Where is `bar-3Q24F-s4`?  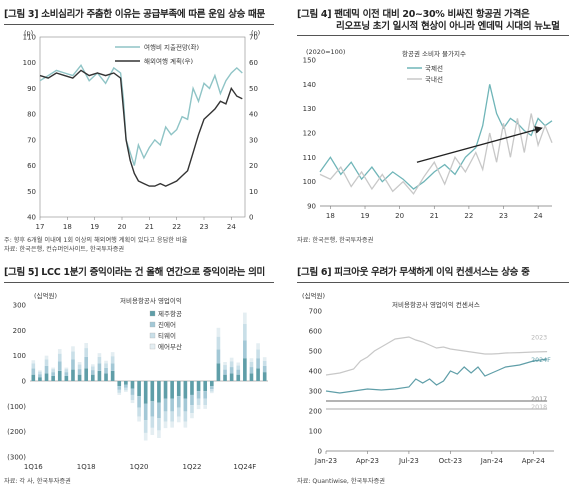
bar-3Q24F-s4 is located at coordinates (258, 346).